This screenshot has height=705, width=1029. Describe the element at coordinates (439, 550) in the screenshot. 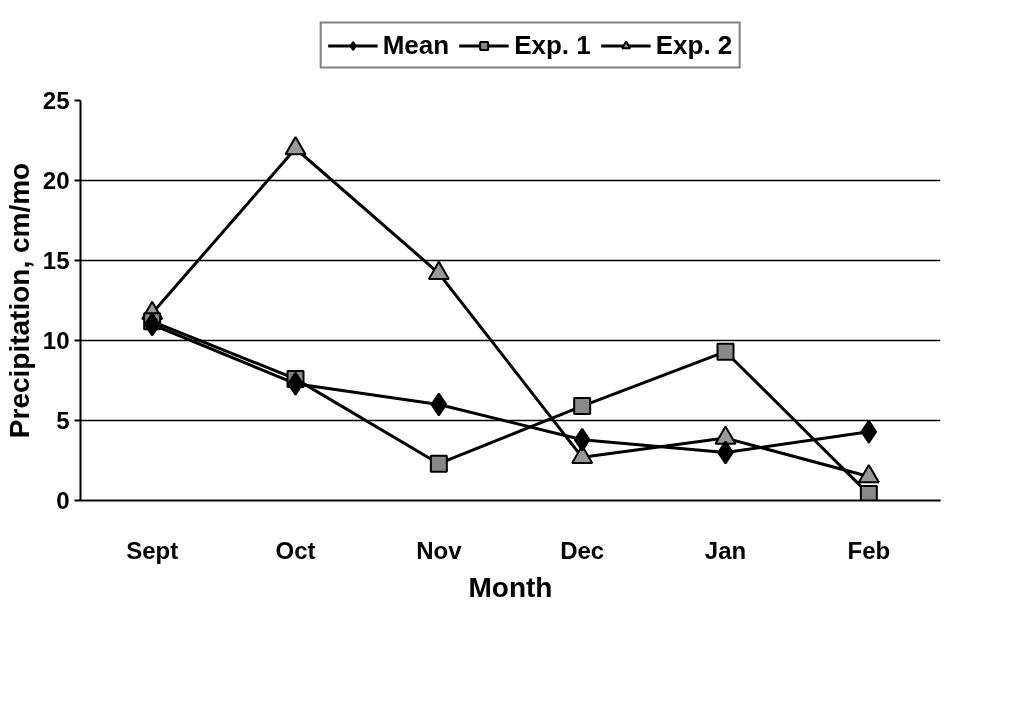

I see `x-tick-label: Nov` at that location.